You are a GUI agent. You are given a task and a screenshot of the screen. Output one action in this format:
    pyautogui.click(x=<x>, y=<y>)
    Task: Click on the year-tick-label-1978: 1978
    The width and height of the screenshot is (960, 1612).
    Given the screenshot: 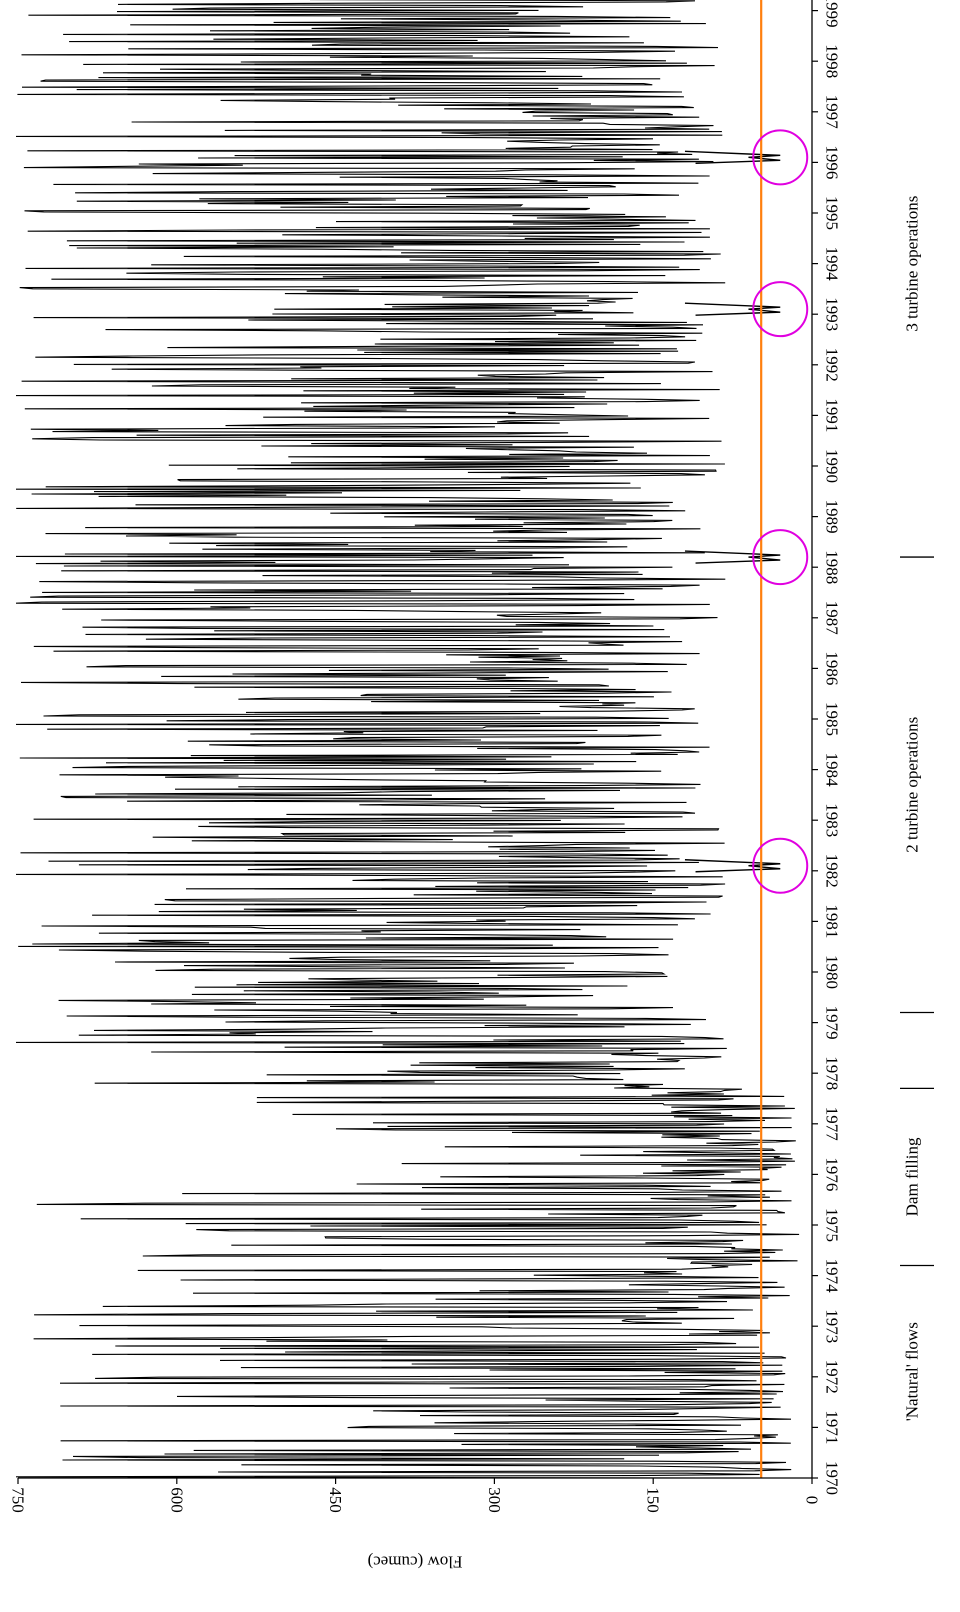 What is the action you would take?
    pyautogui.click(x=832, y=1073)
    